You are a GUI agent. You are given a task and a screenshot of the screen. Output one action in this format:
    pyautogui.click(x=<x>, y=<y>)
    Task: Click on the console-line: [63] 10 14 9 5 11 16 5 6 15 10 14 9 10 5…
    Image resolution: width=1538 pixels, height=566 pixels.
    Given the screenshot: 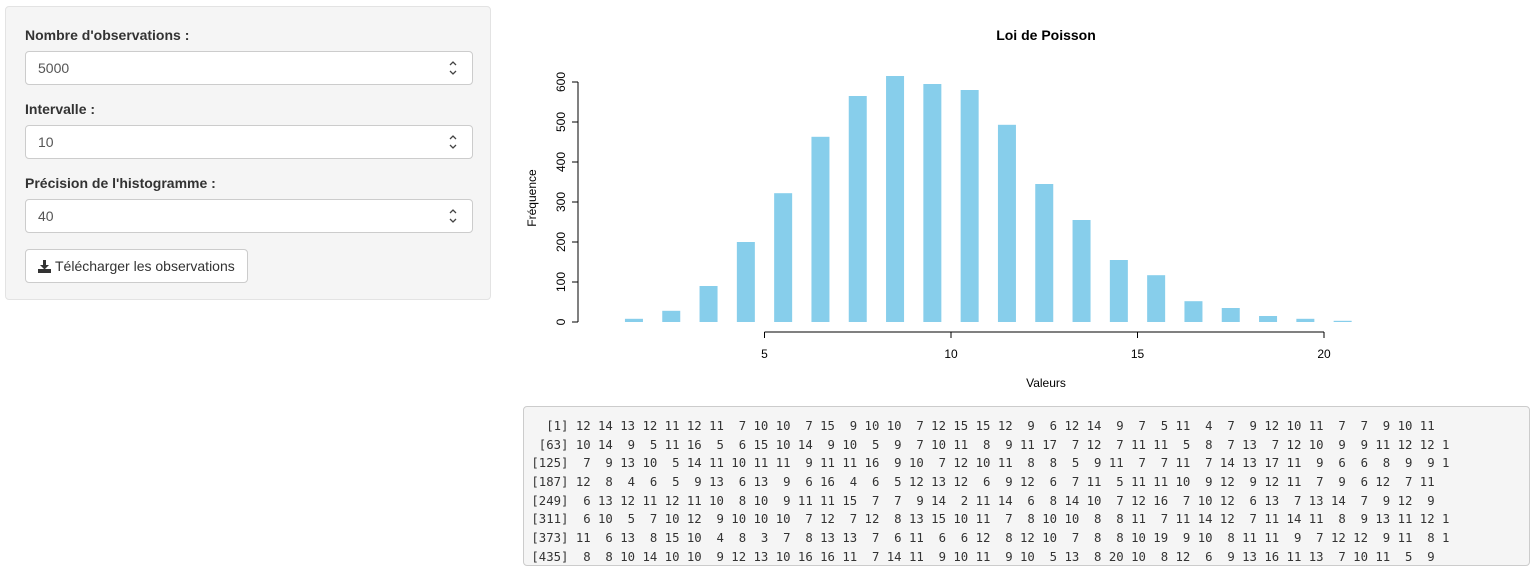 What is the action you would take?
    pyautogui.click(x=987, y=444)
    